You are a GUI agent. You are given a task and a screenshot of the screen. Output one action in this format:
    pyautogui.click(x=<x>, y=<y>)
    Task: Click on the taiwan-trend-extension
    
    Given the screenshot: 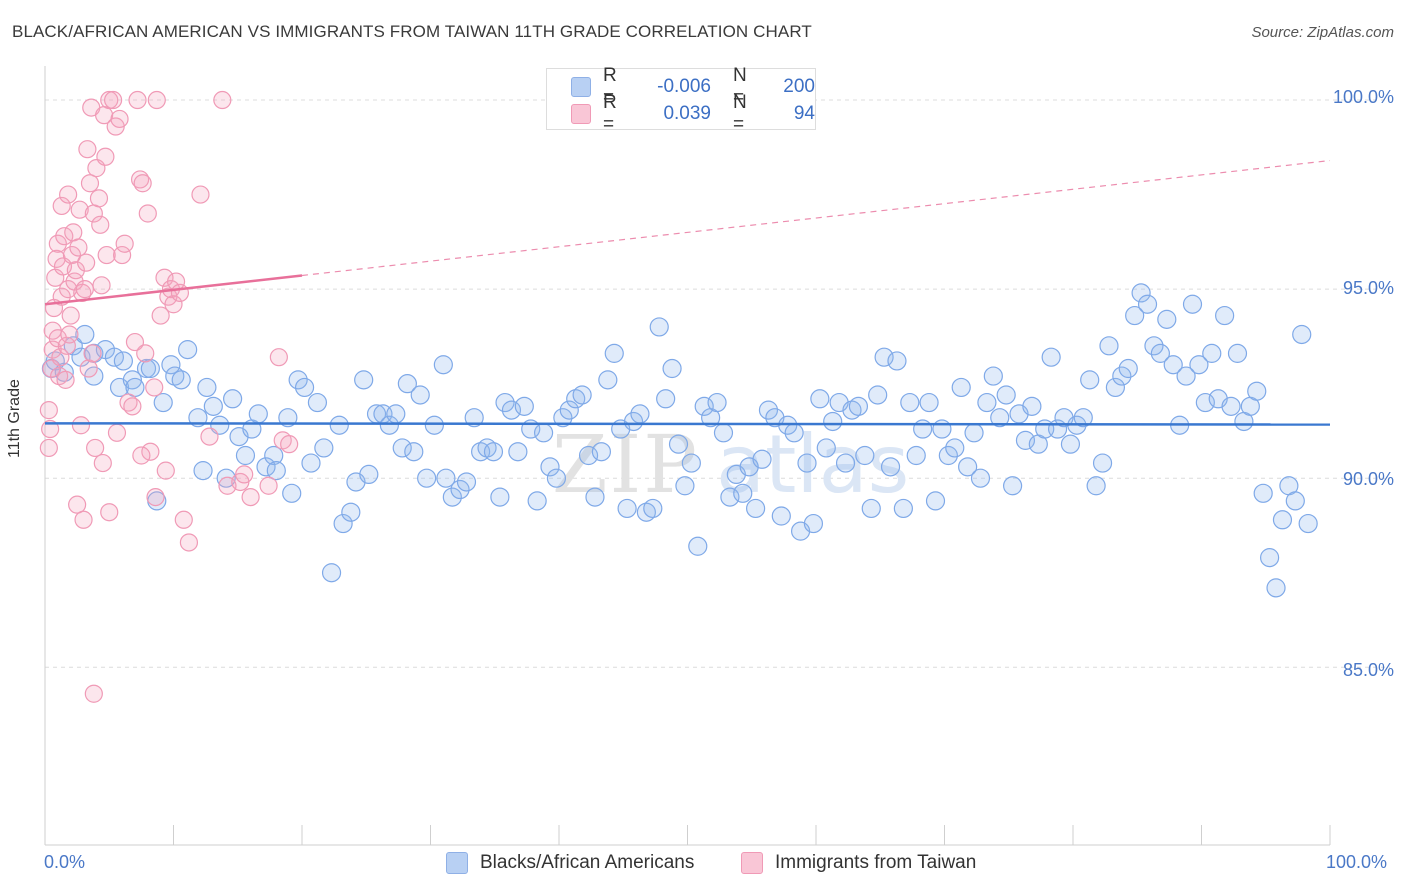 What is the action you would take?
    pyautogui.click(x=816, y=218)
    